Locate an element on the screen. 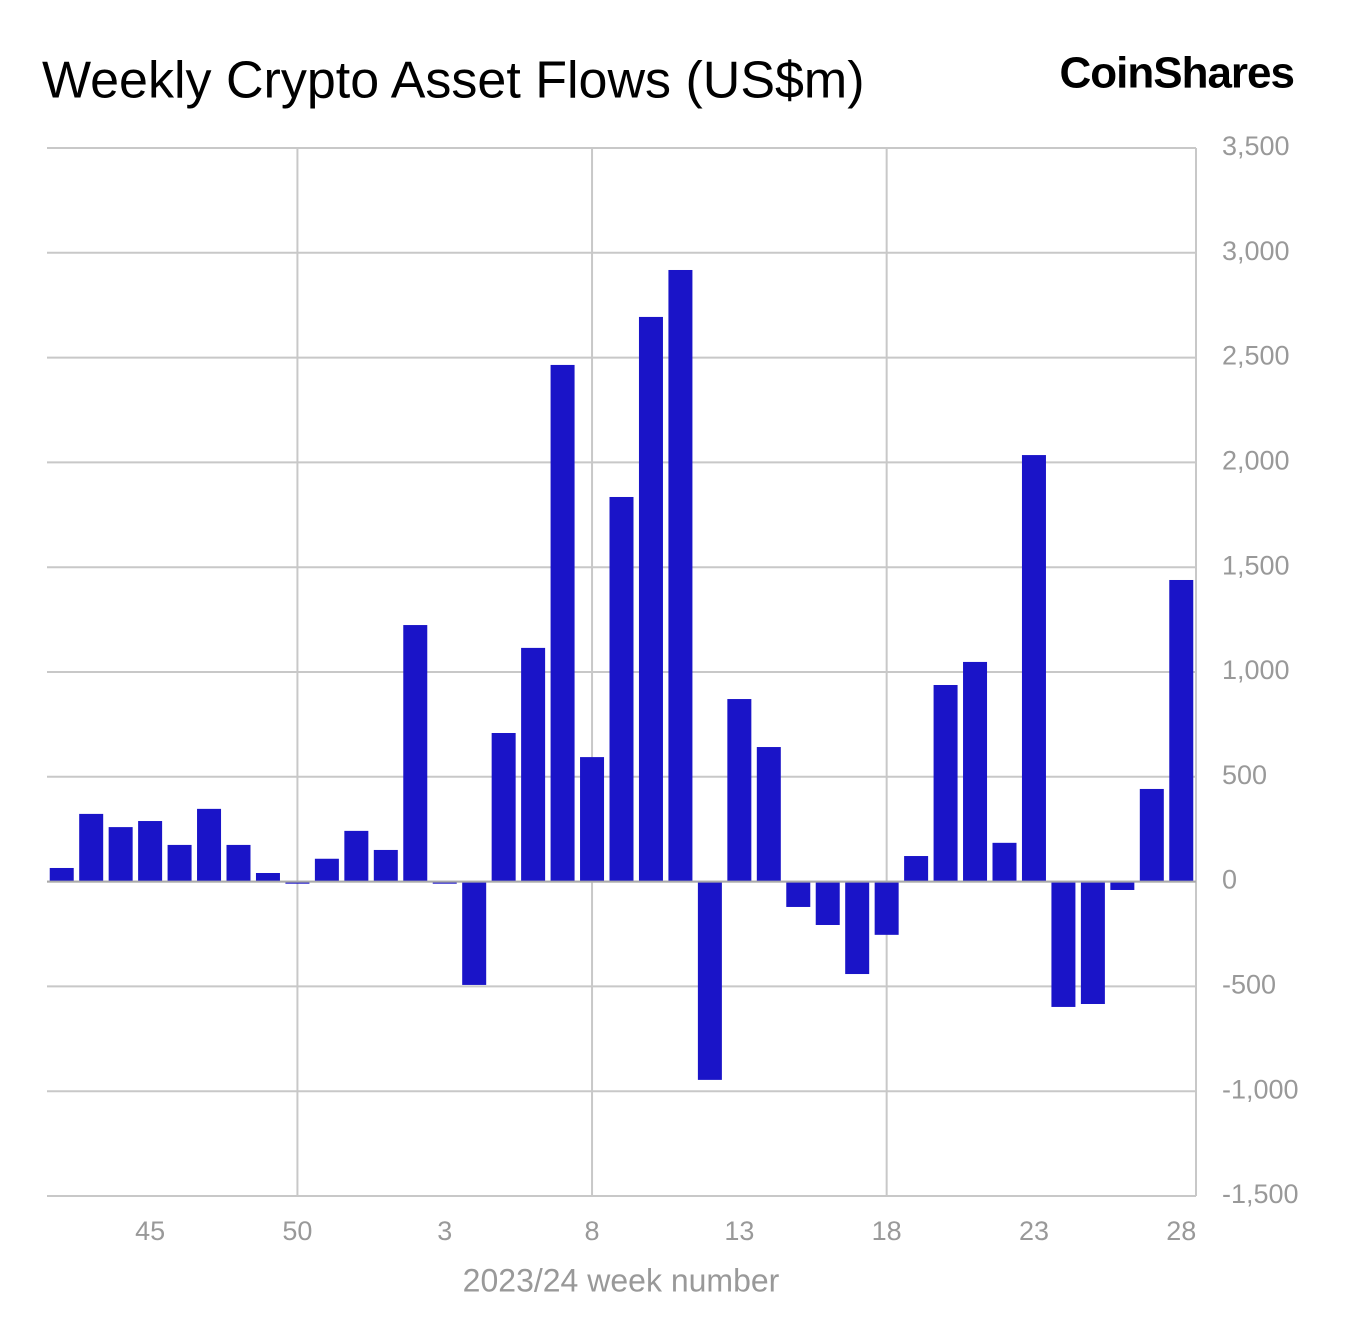  logo: CoinShares is located at coordinates (1176, 73).